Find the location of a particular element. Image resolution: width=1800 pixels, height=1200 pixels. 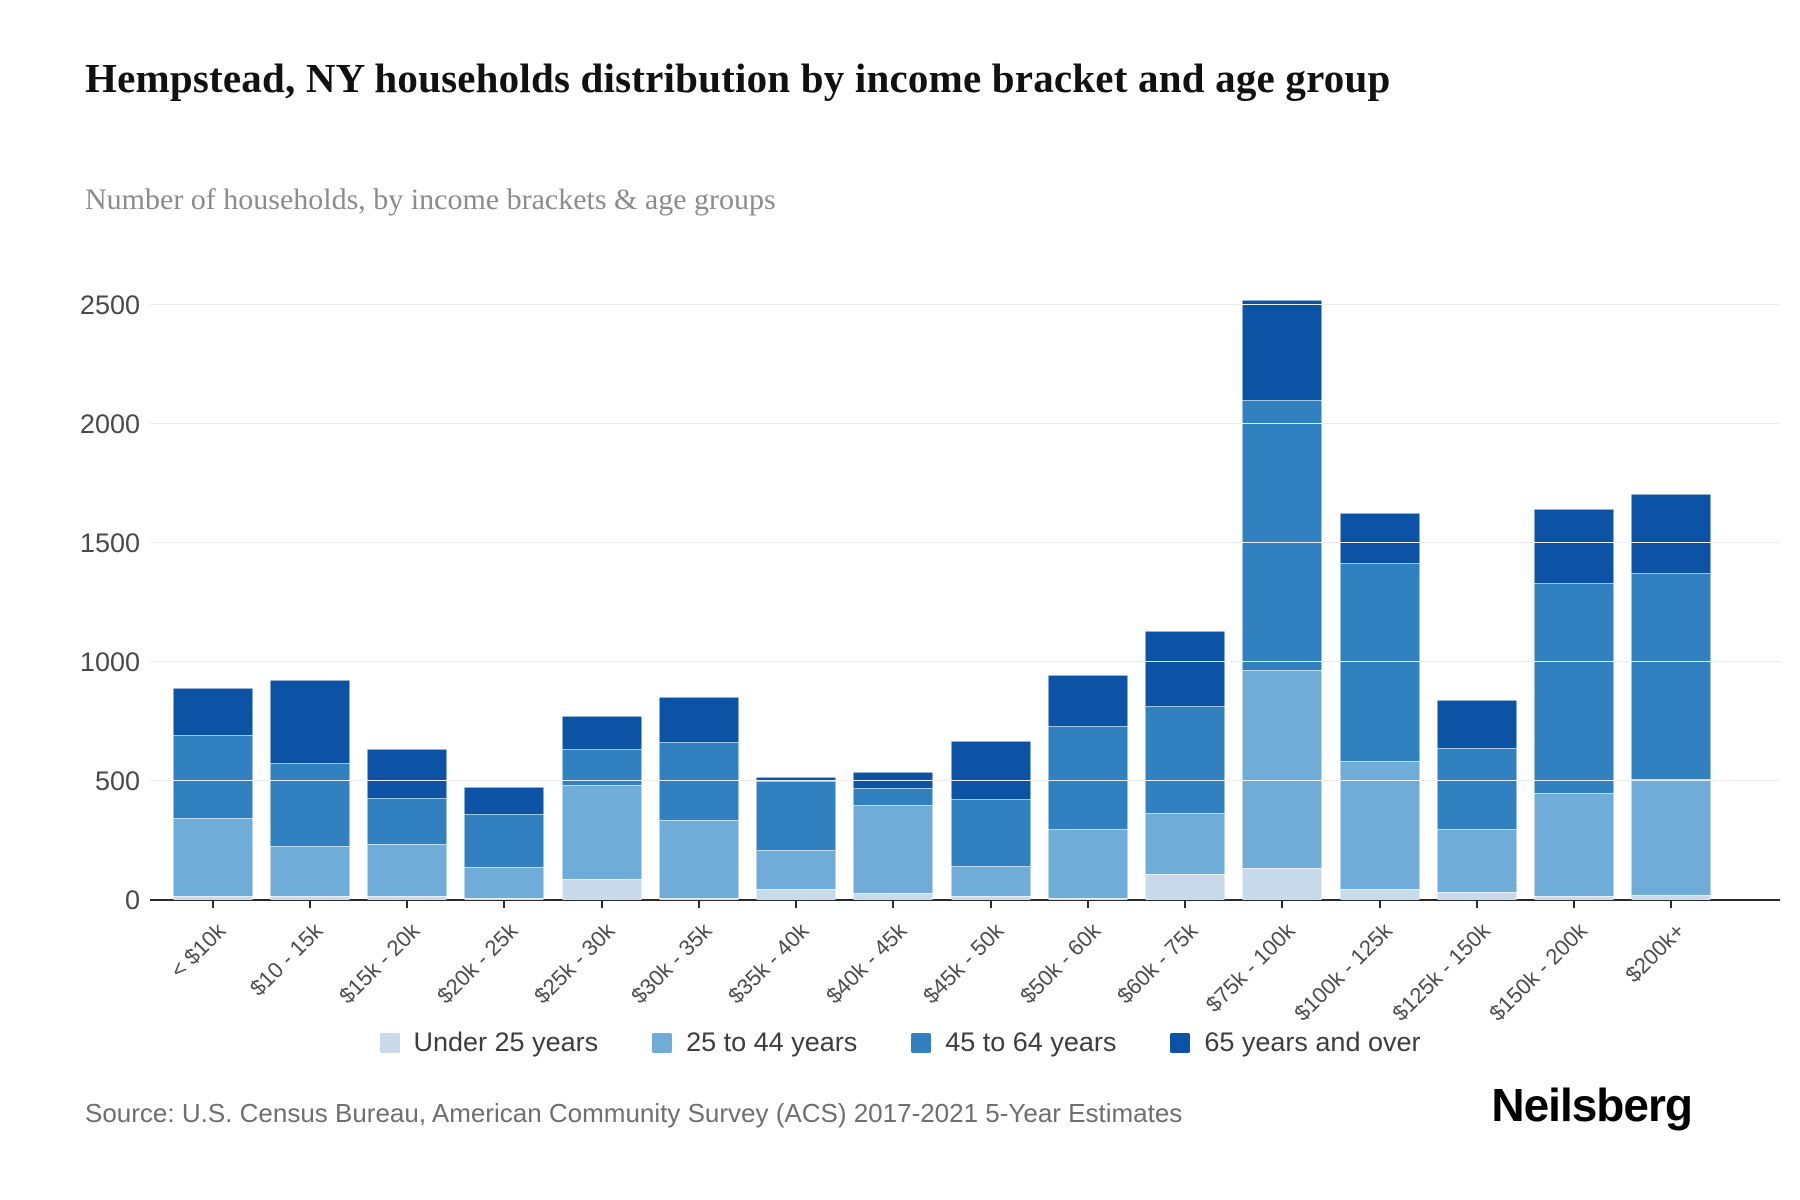

legend-item: Under 25 years is located at coordinates (488, 1042).